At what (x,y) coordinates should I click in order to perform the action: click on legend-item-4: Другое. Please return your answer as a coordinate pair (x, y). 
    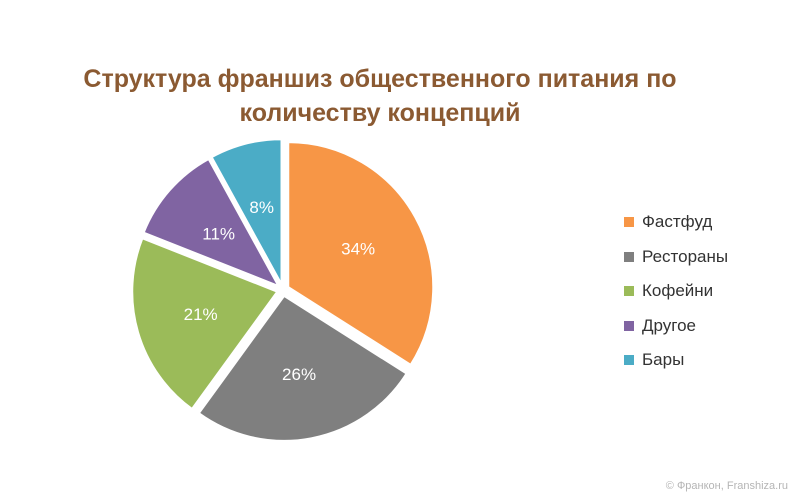
    Looking at the image, I should click on (676, 326).